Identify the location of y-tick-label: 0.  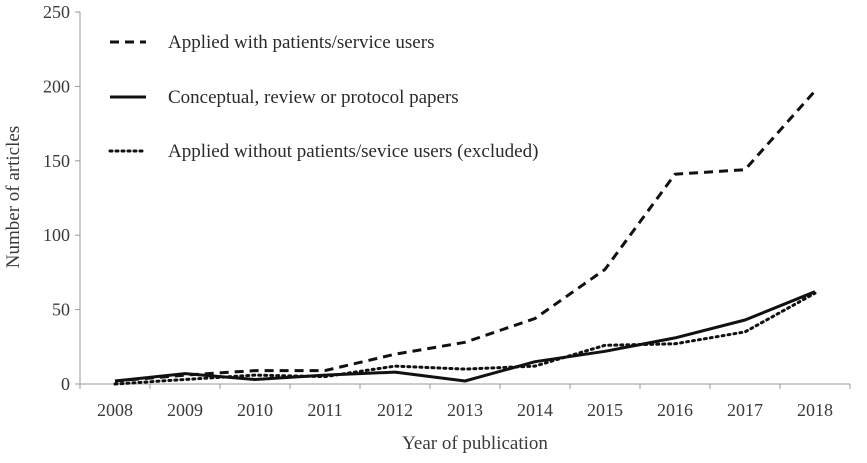
(65, 384).